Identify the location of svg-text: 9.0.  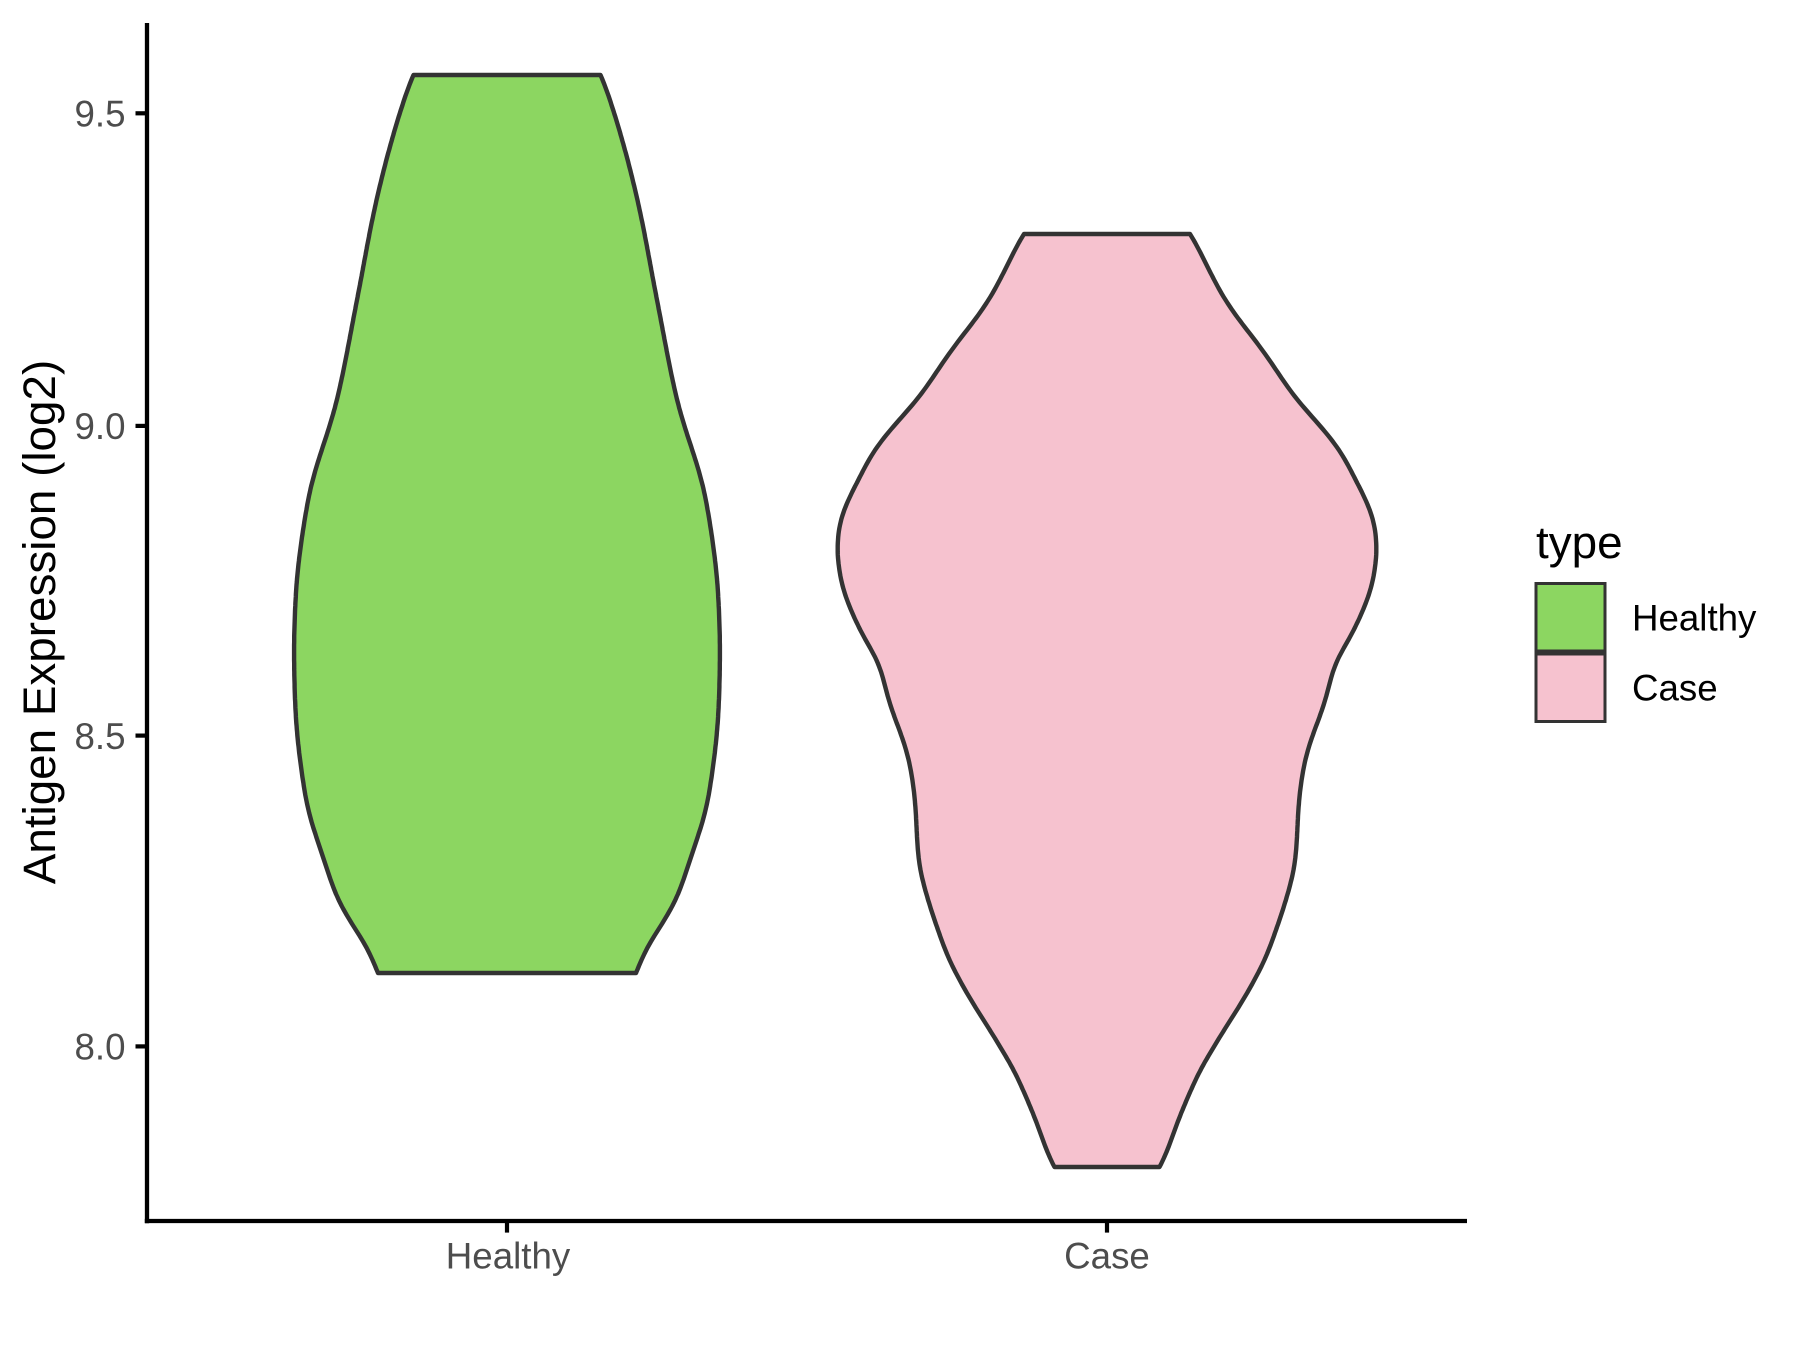
(99, 426).